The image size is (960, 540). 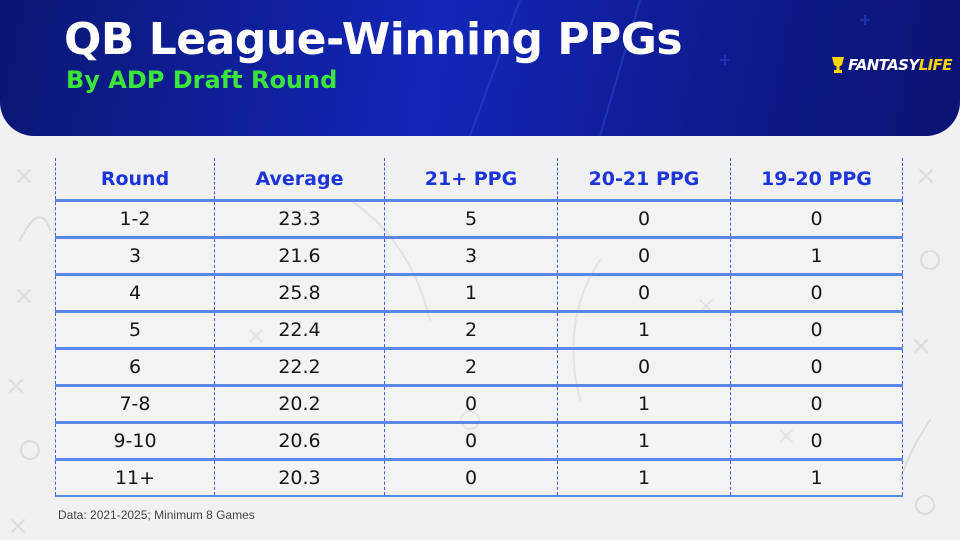 I want to click on chart-title: QB League-Winning PPGs, so click(x=373, y=39).